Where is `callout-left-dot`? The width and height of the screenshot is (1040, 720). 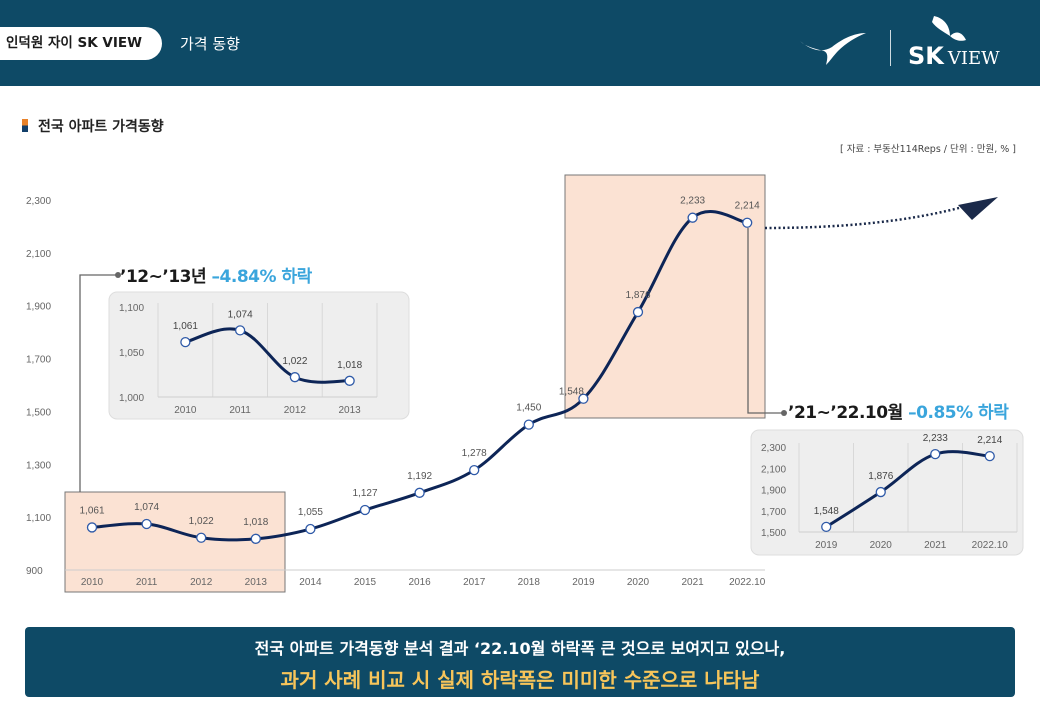 callout-left-dot is located at coordinates (118, 275).